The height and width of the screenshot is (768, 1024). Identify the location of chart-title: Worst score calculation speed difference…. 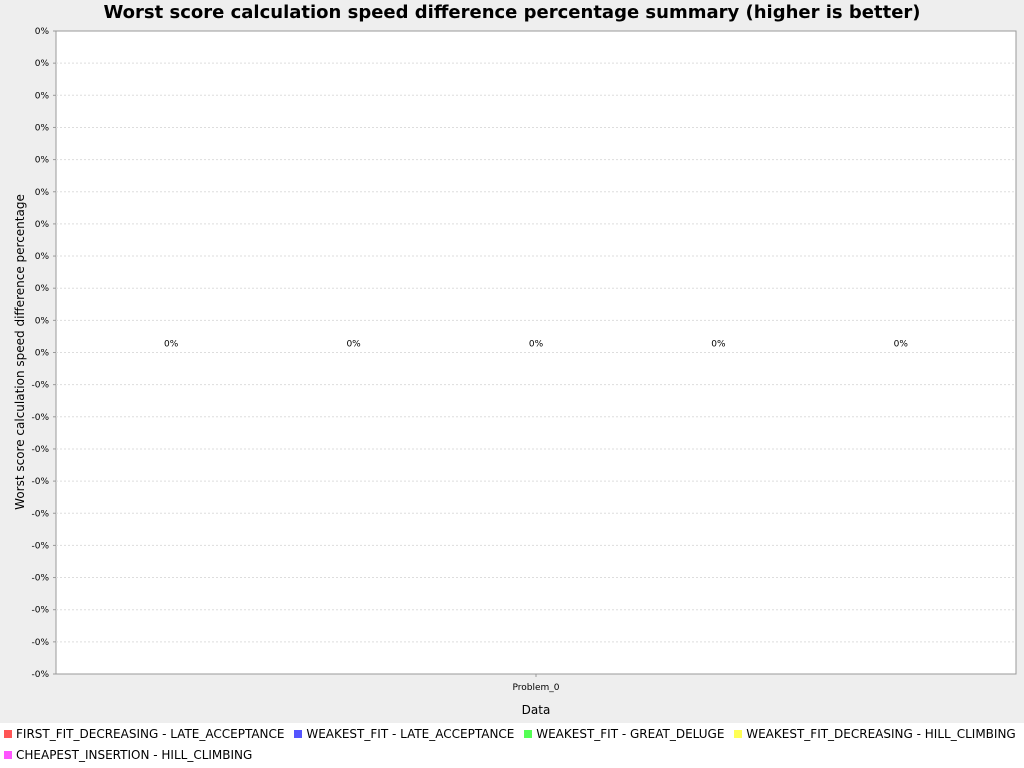
(512, 12).